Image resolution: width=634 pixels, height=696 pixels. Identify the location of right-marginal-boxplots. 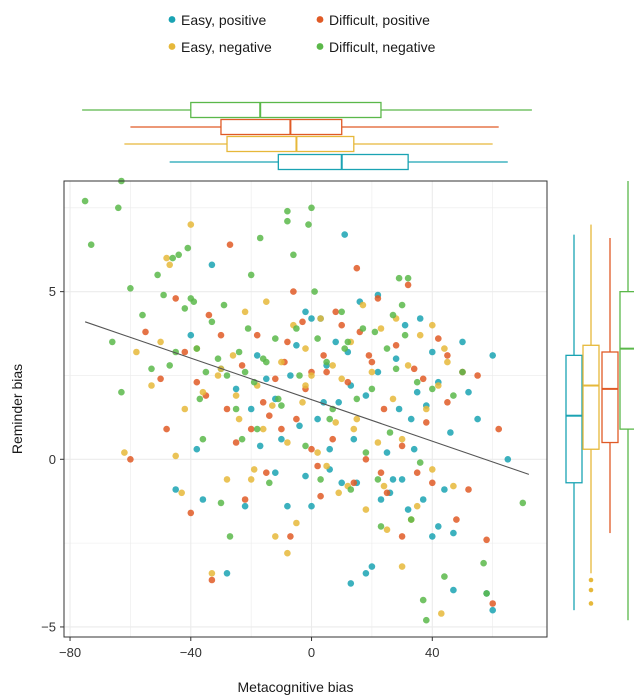
(599, 401).